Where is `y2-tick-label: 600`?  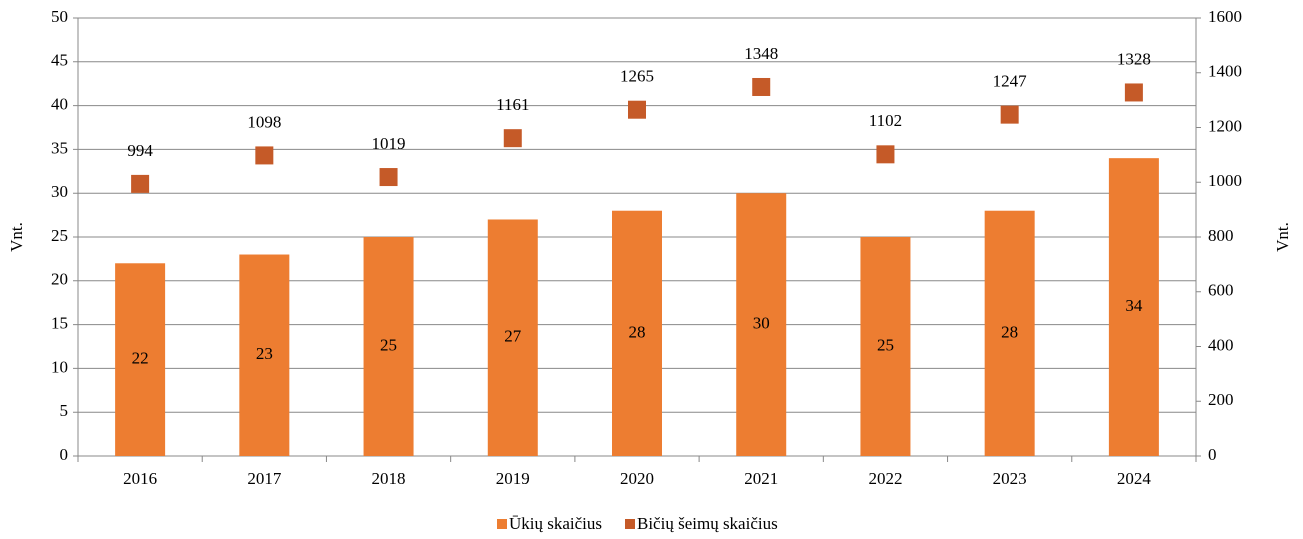
y2-tick-label: 600 is located at coordinates (1221, 290).